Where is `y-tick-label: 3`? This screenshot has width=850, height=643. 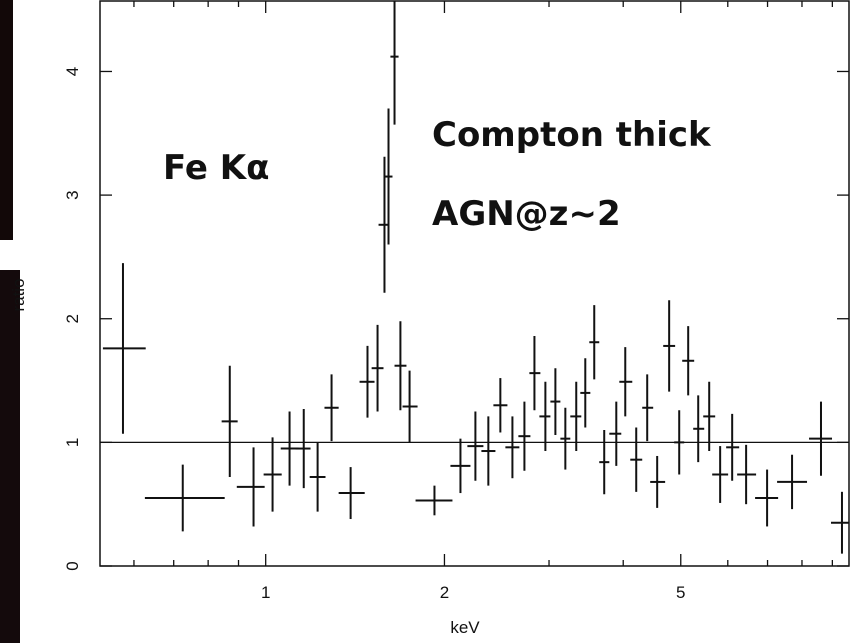 y-tick-label: 3 is located at coordinates (72, 194).